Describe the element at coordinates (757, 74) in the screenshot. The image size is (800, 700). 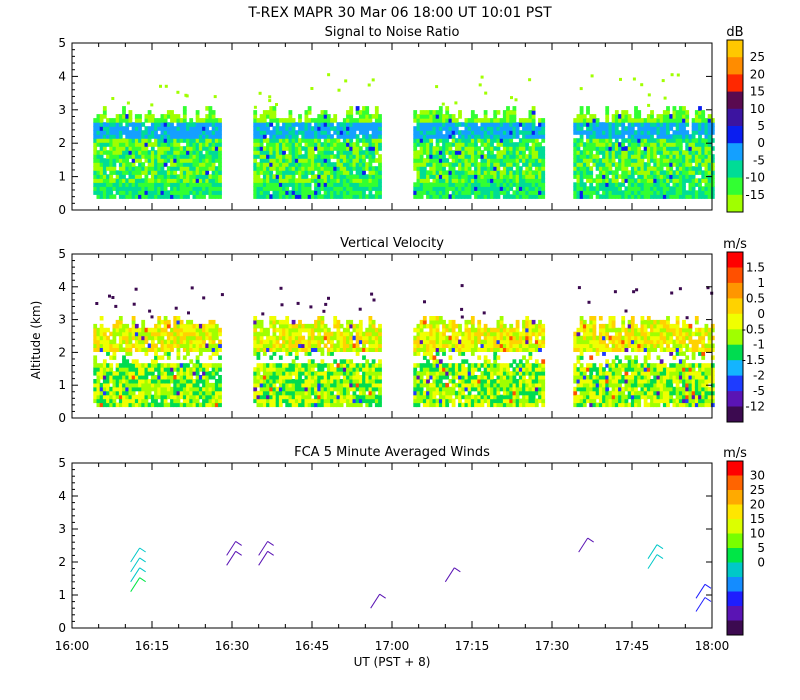
I see `colorbar-label: 20` at that location.